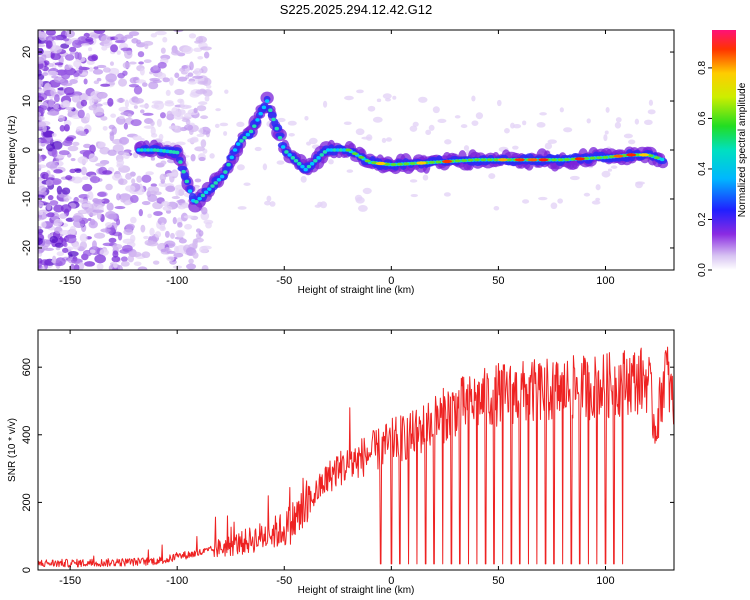 Image resolution: width=750 pixels, height=600 pixels. What do you see at coordinates (27, 502) in the screenshot?
I see `snr-ytick-label: 200` at bounding box center [27, 502].